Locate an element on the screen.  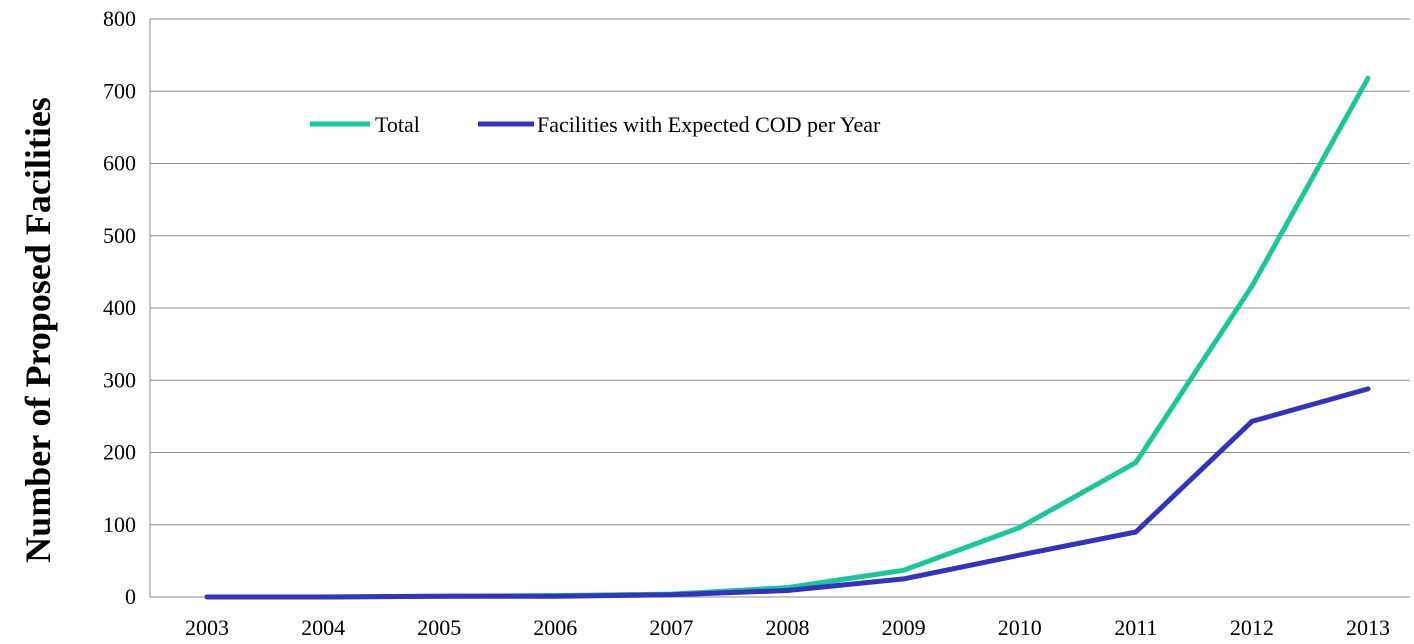
x-tick-label: 2003 is located at coordinates (207, 627).